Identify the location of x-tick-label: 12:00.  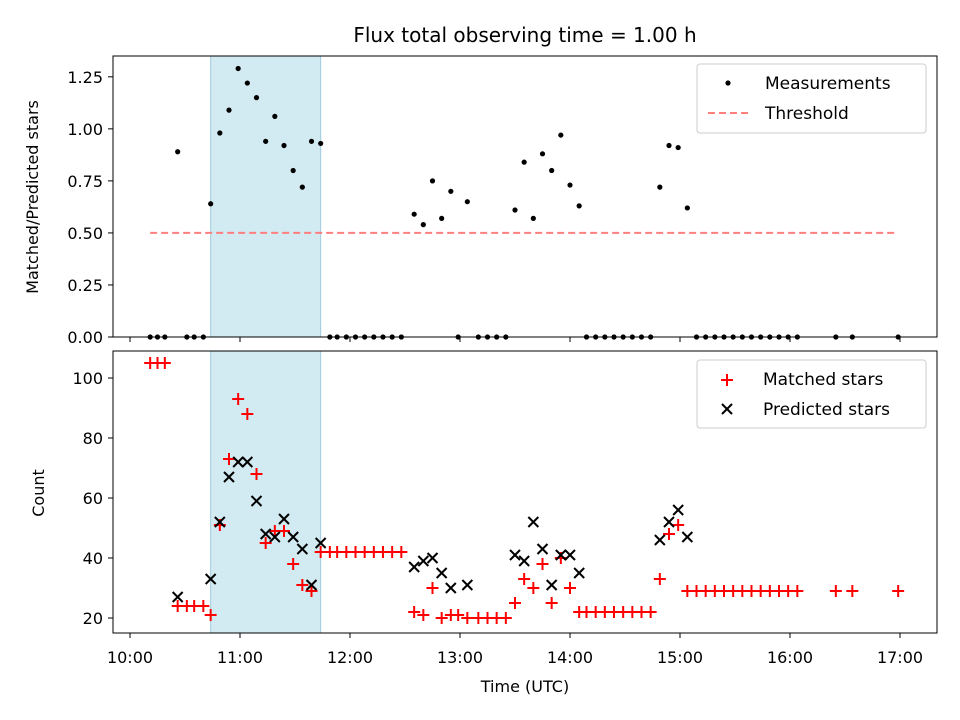
(350, 657).